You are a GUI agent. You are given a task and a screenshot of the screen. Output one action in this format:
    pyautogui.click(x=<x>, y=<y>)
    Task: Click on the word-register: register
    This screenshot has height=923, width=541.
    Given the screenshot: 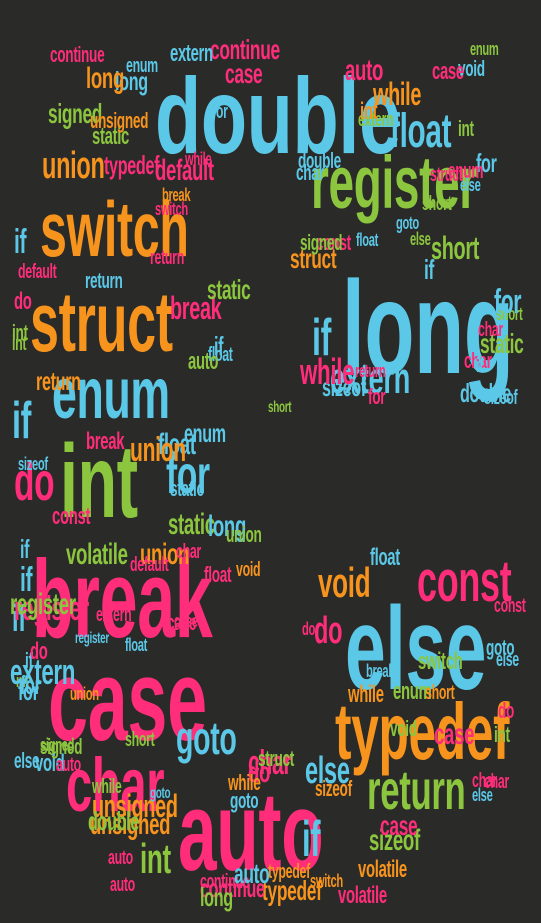 What is the action you would take?
    pyautogui.click(x=92, y=638)
    